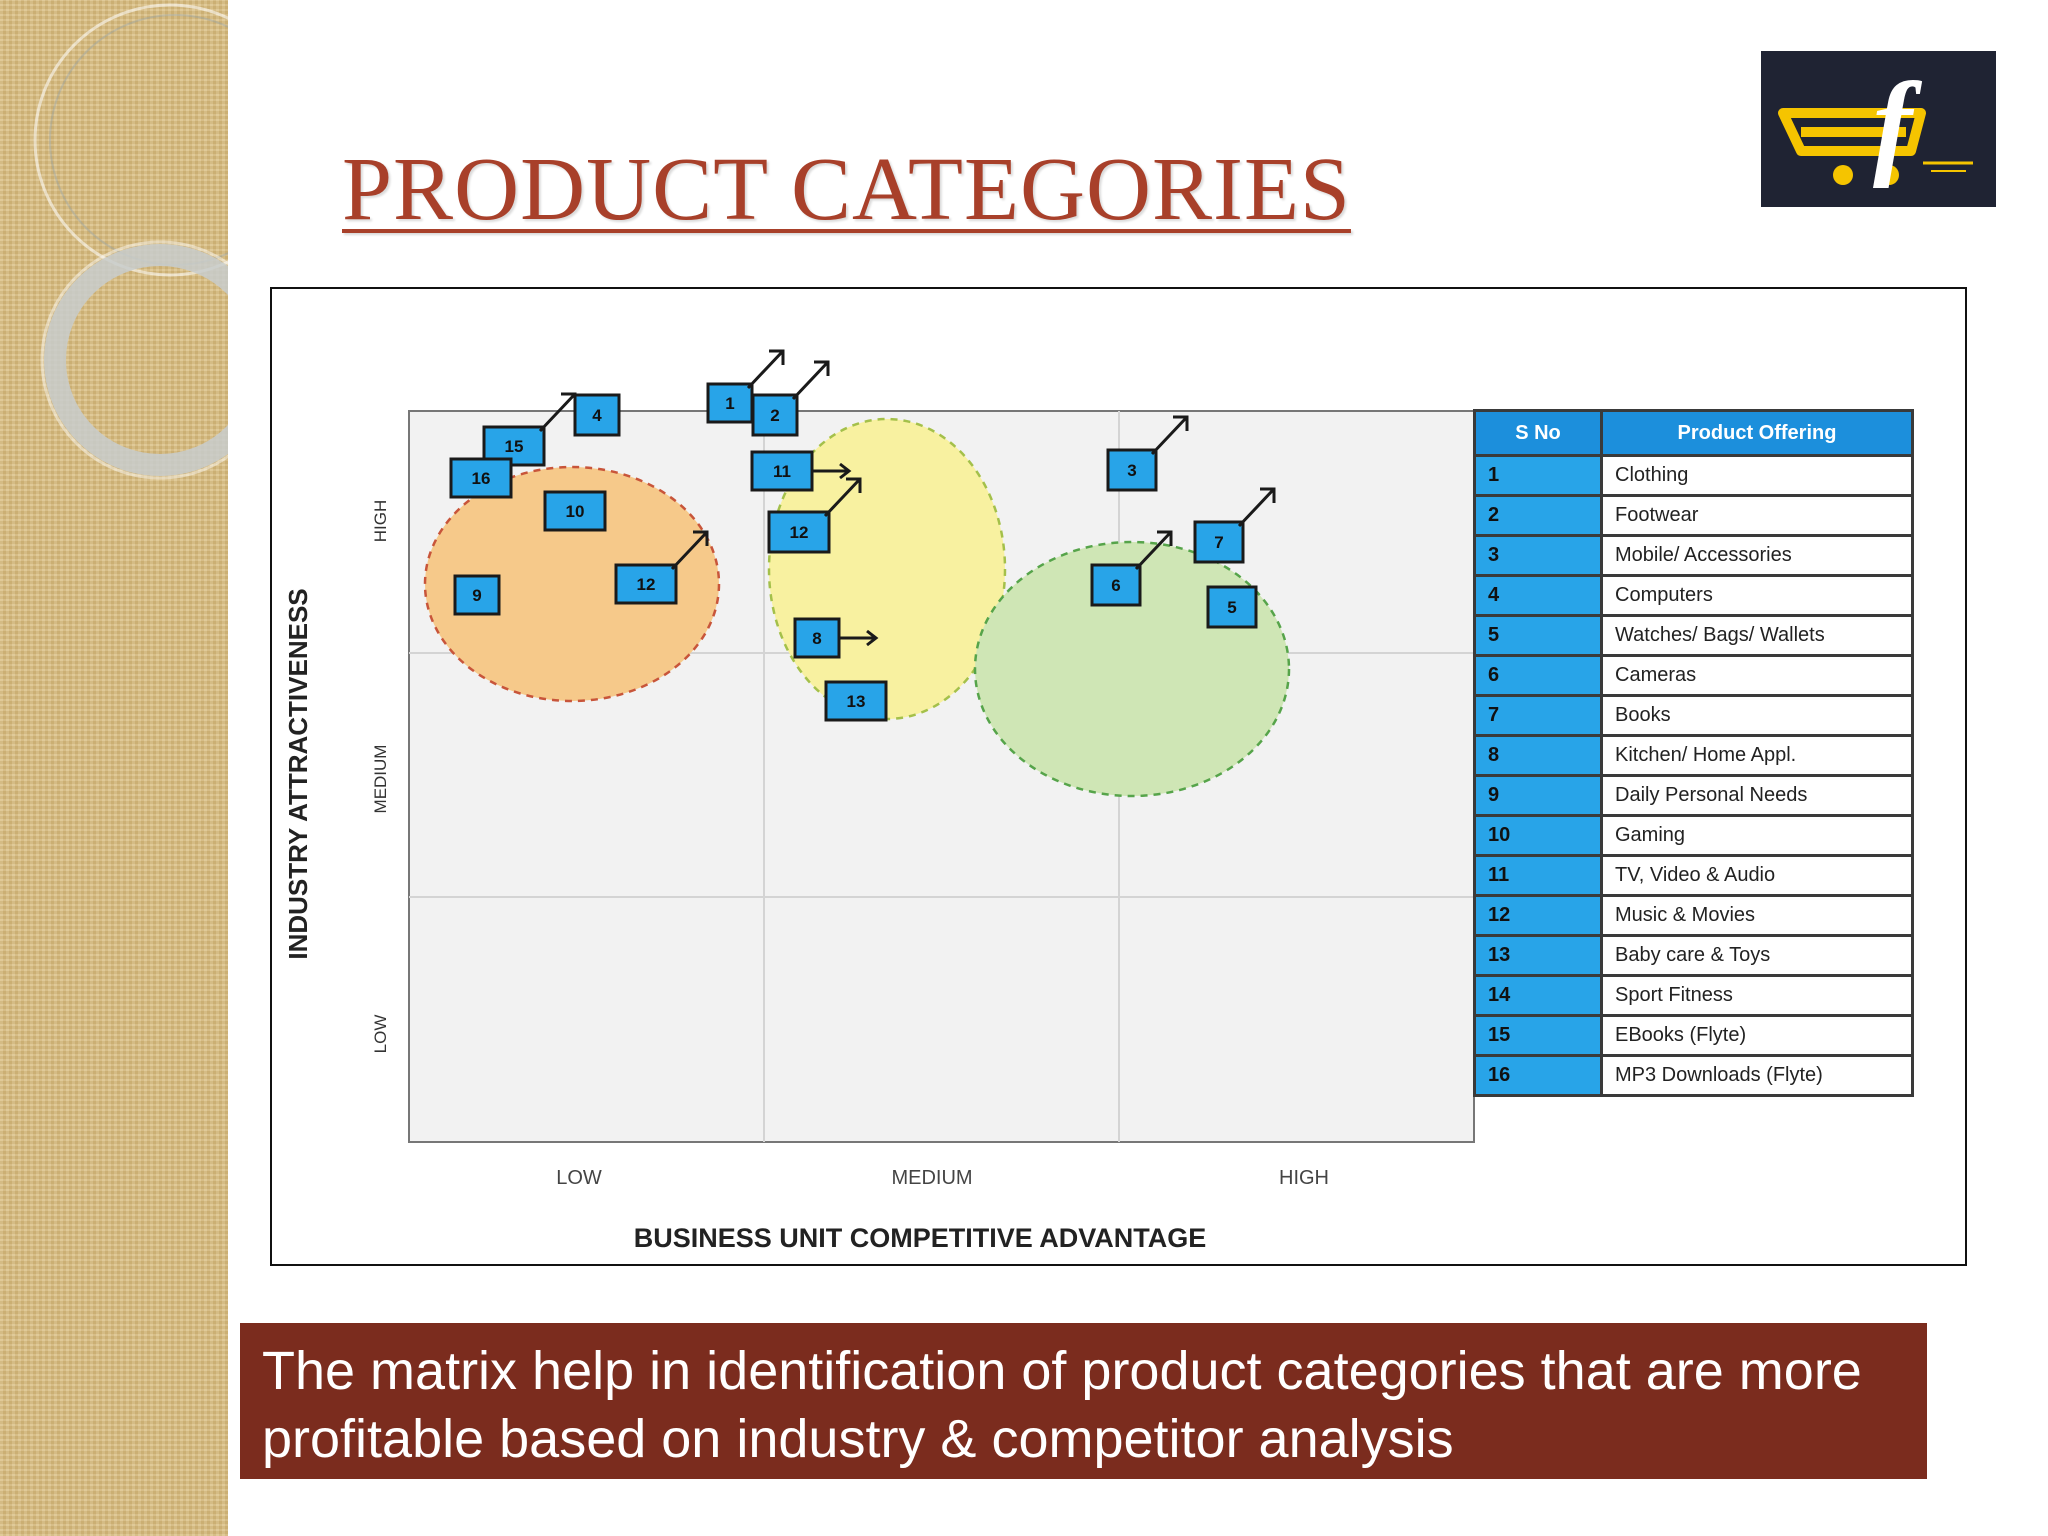 The image size is (2048, 1536). What do you see at coordinates (931, 1178) in the screenshot?
I see `x-level-medium: MEDIUM` at bounding box center [931, 1178].